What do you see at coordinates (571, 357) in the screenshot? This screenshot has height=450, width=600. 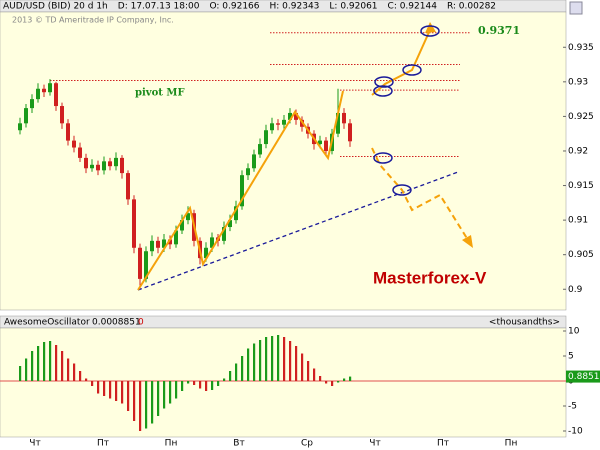 I see `y2-tick-label: 5` at bounding box center [571, 357].